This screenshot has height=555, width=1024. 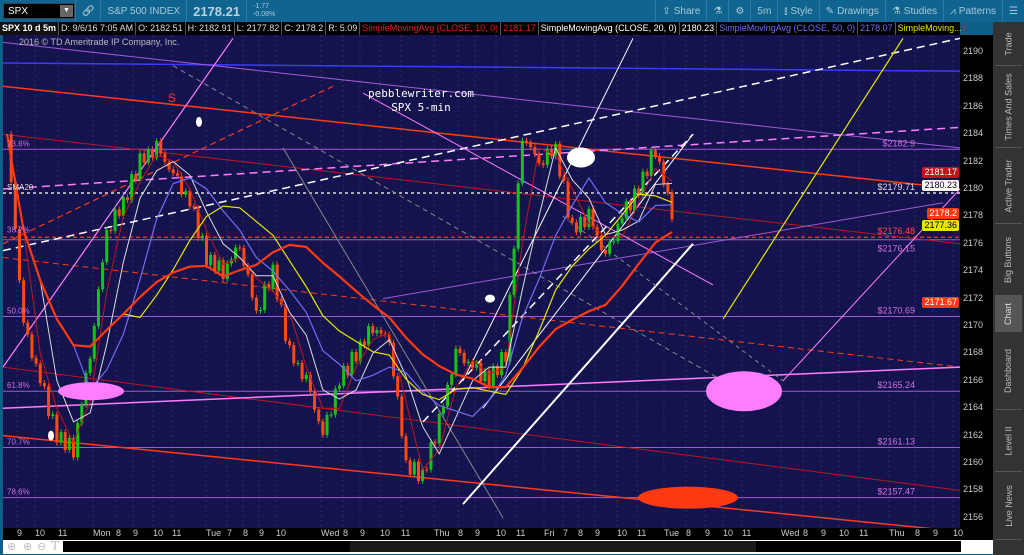 What do you see at coordinates (797, 11) in the screenshot?
I see `toolbar-button-style: ⫾ Style` at bounding box center [797, 11].